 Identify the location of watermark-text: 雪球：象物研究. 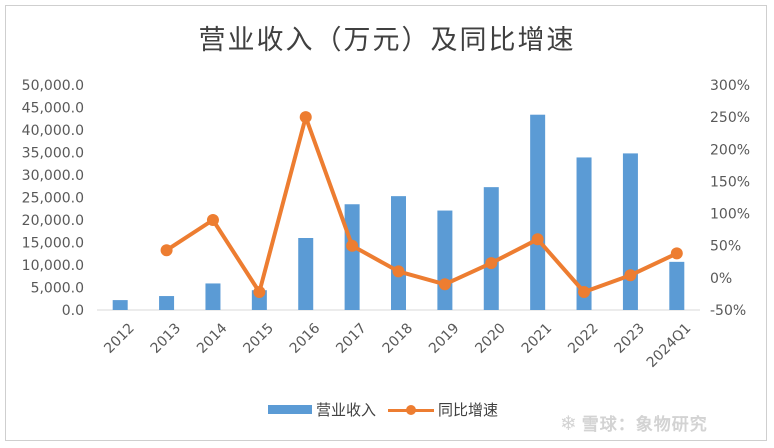
(644, 425).